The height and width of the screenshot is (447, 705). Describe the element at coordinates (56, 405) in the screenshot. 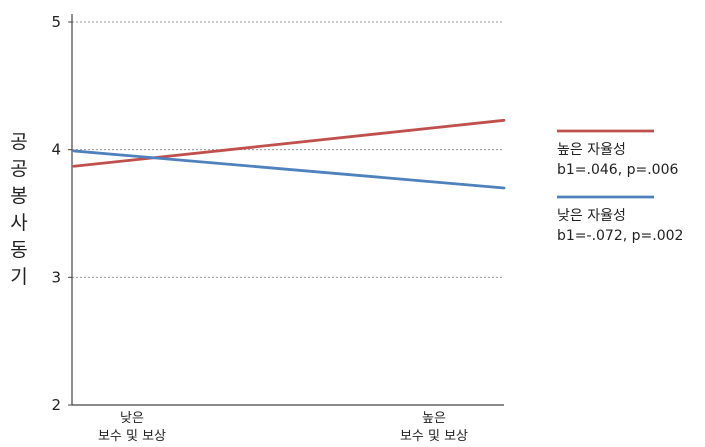

I see `y-tick-label: 2` at that location.